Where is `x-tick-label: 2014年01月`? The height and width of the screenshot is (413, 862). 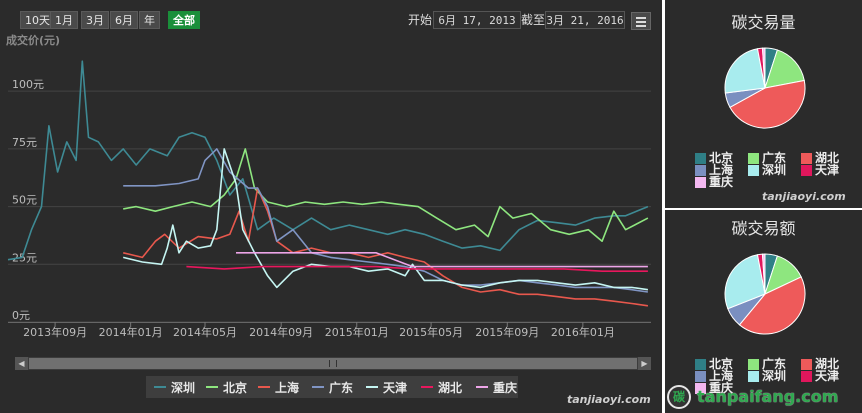
x-tick-label: 2014年01月 is located at coordinates (131, 332).